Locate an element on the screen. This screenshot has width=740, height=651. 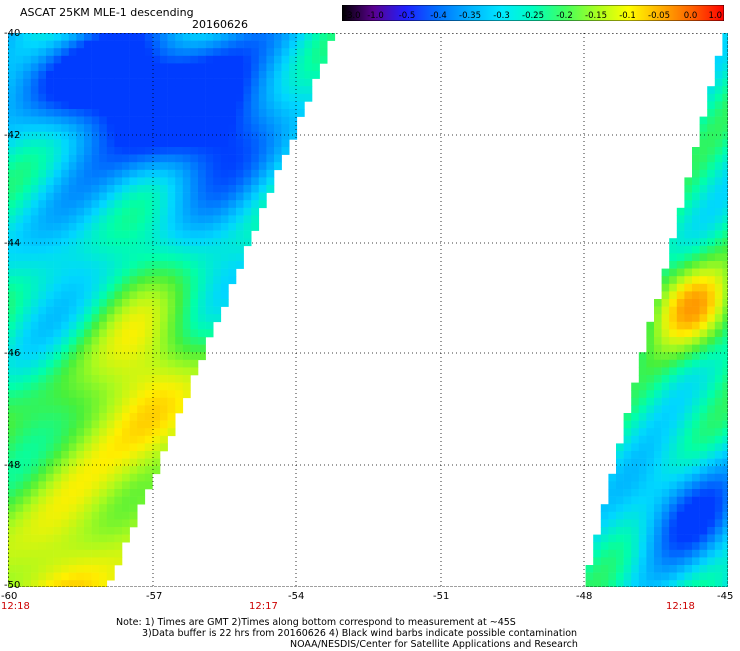
lat-label-44: -44 is located at coordinates (12, 243).